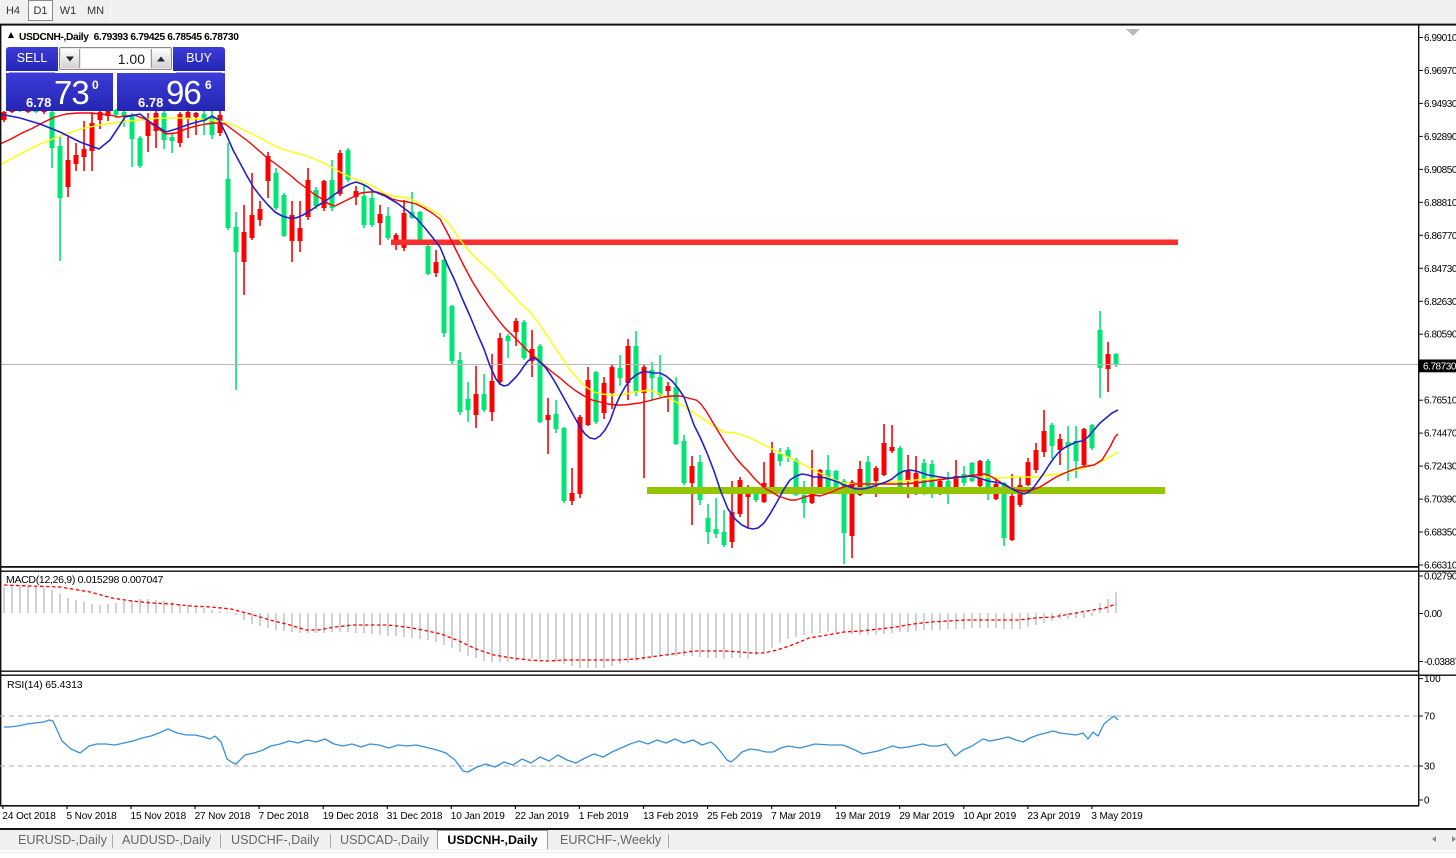 The width and height of the screenshot is (1456, 858). Describe the element at coordinates (1440, 104) in the screenshot. I see `svg-text: 6.94930` at that location.